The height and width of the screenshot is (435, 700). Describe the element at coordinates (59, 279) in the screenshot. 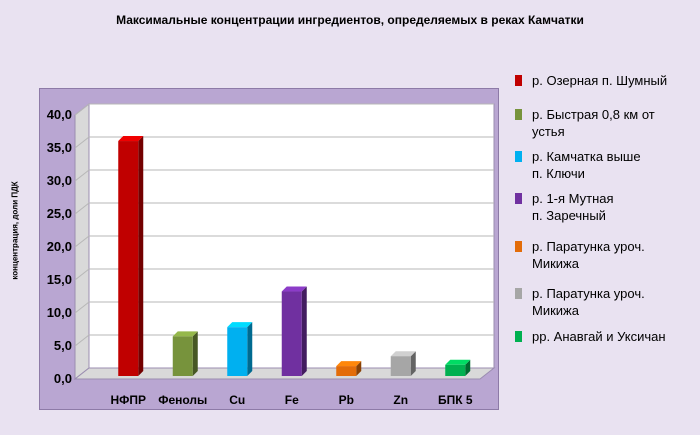

I see `y-tick-label: 15,0` at that location.